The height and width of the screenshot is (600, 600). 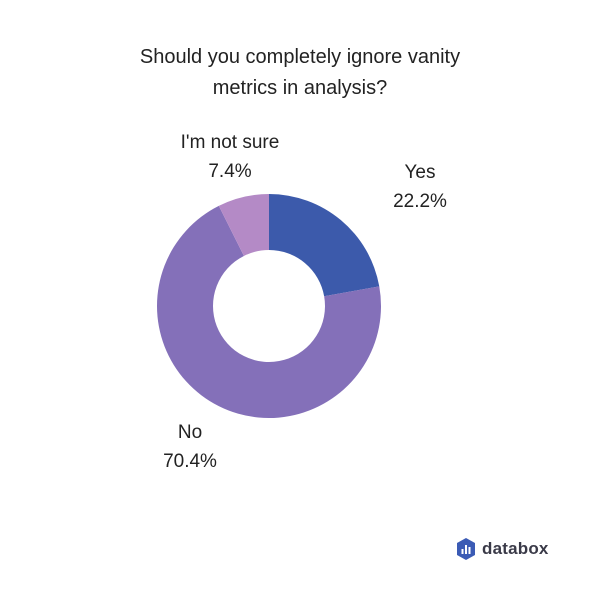 I want to click on chart-title-line-2: metrics in analysis?, so click(x=300, y=88).